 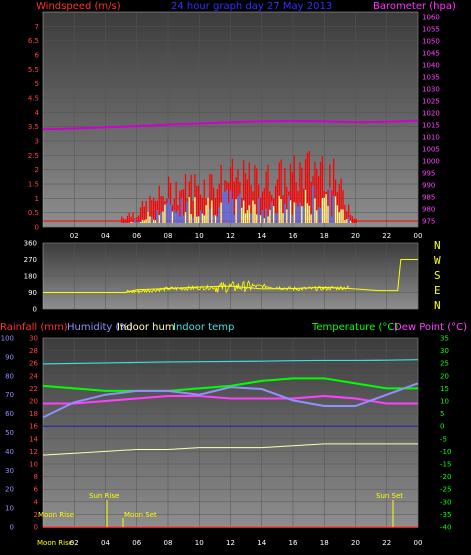 I want to click on x-tick-label: 08, so click(x=168, y=236).